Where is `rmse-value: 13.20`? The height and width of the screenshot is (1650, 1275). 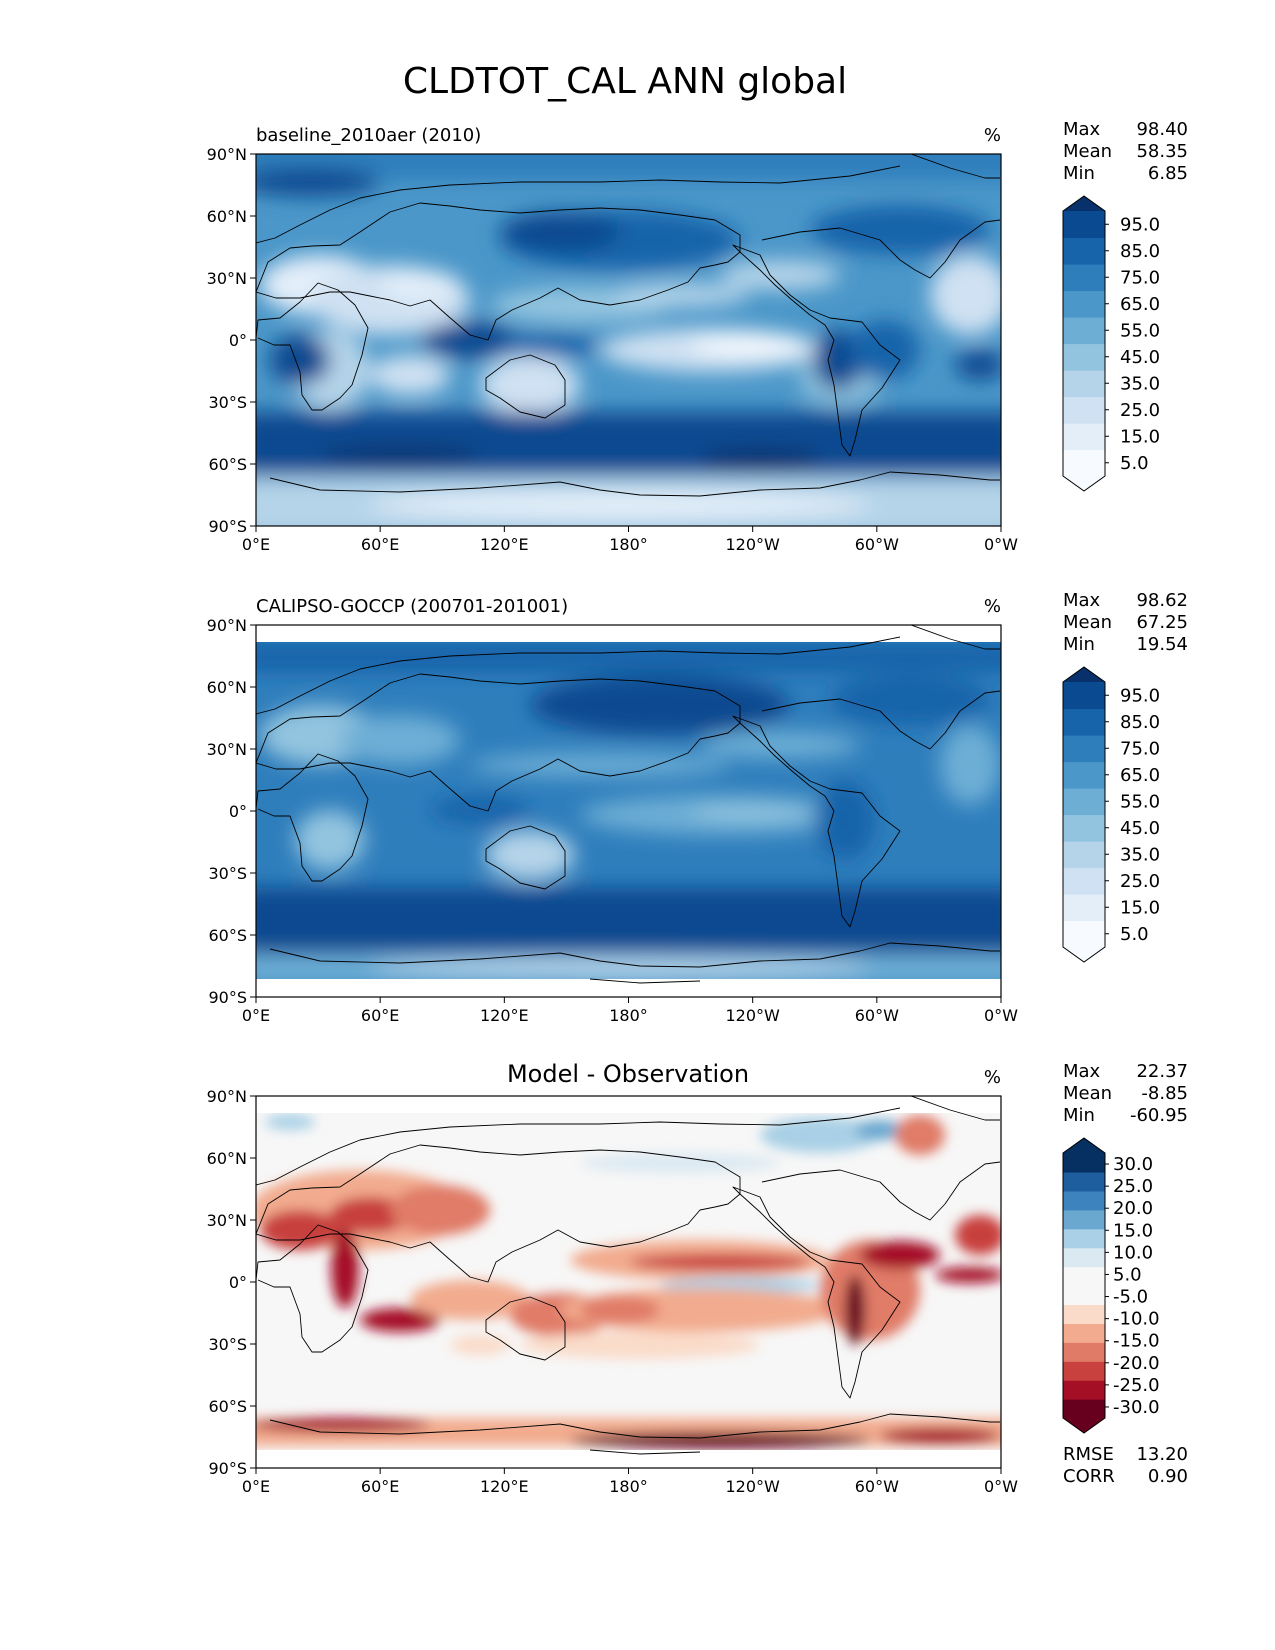
rmse-value: 13.20 is located at coordinates (1162, 1454).